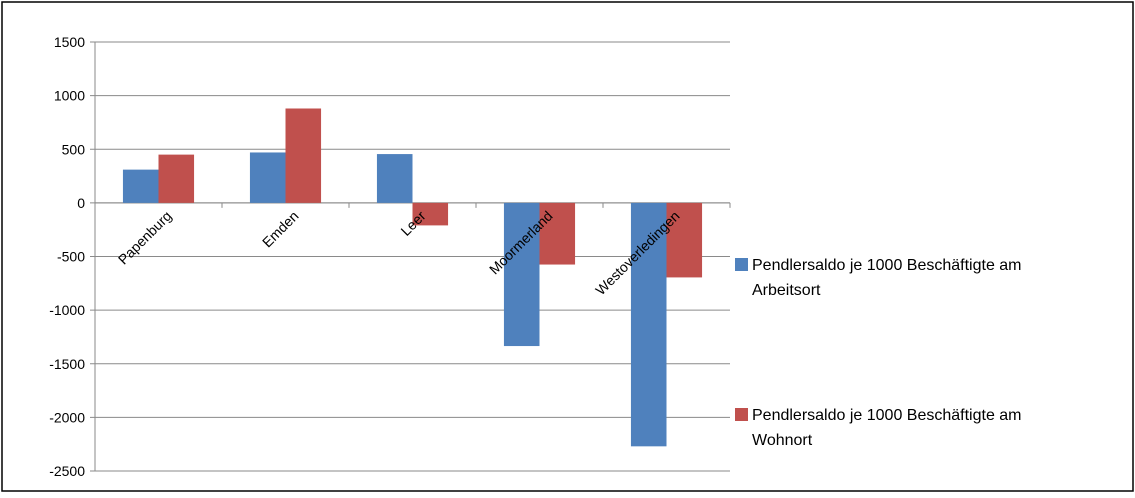  Describe the element at coordinates (67, 310) in the screenshot. I see `y-tick-label: -1000` at that location.